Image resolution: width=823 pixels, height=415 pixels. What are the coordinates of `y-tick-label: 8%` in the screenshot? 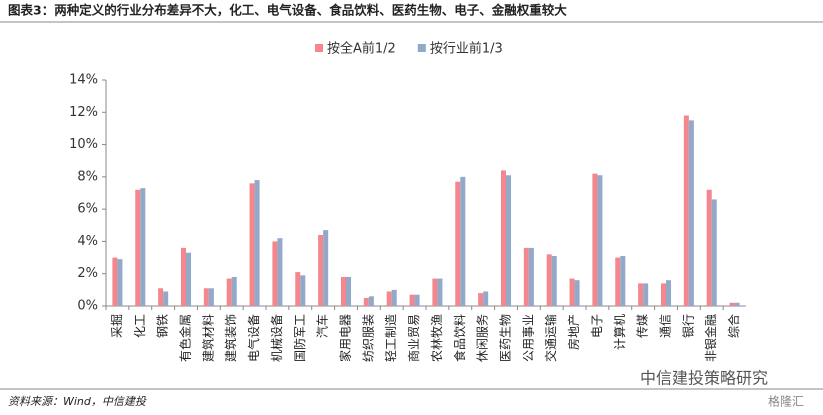 It's located at (87, 176).